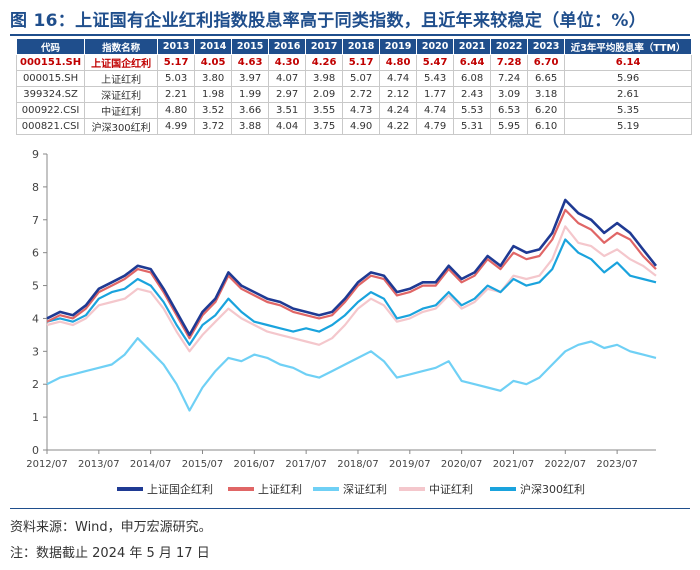 The width and height of the screenshot is (700, 570). I want to click on table-cell: 3.09, so click(509, 94).